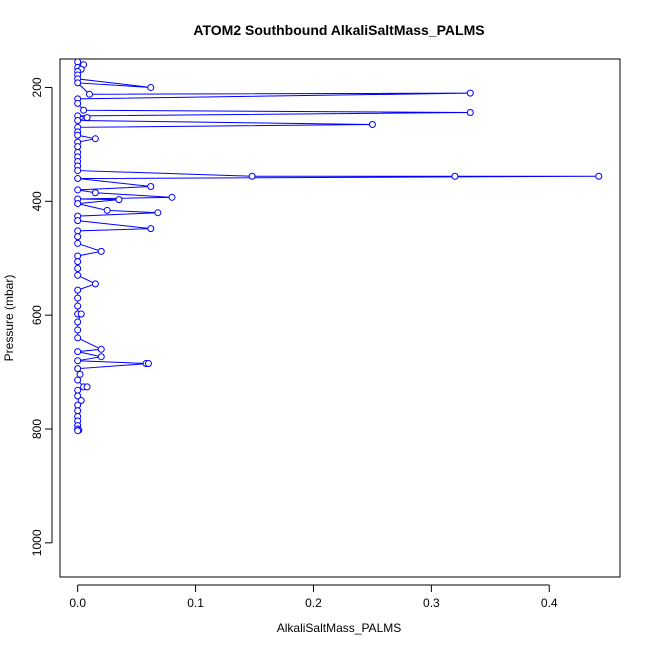  I want to click on y-tick-label: 600, so click(37, 315).